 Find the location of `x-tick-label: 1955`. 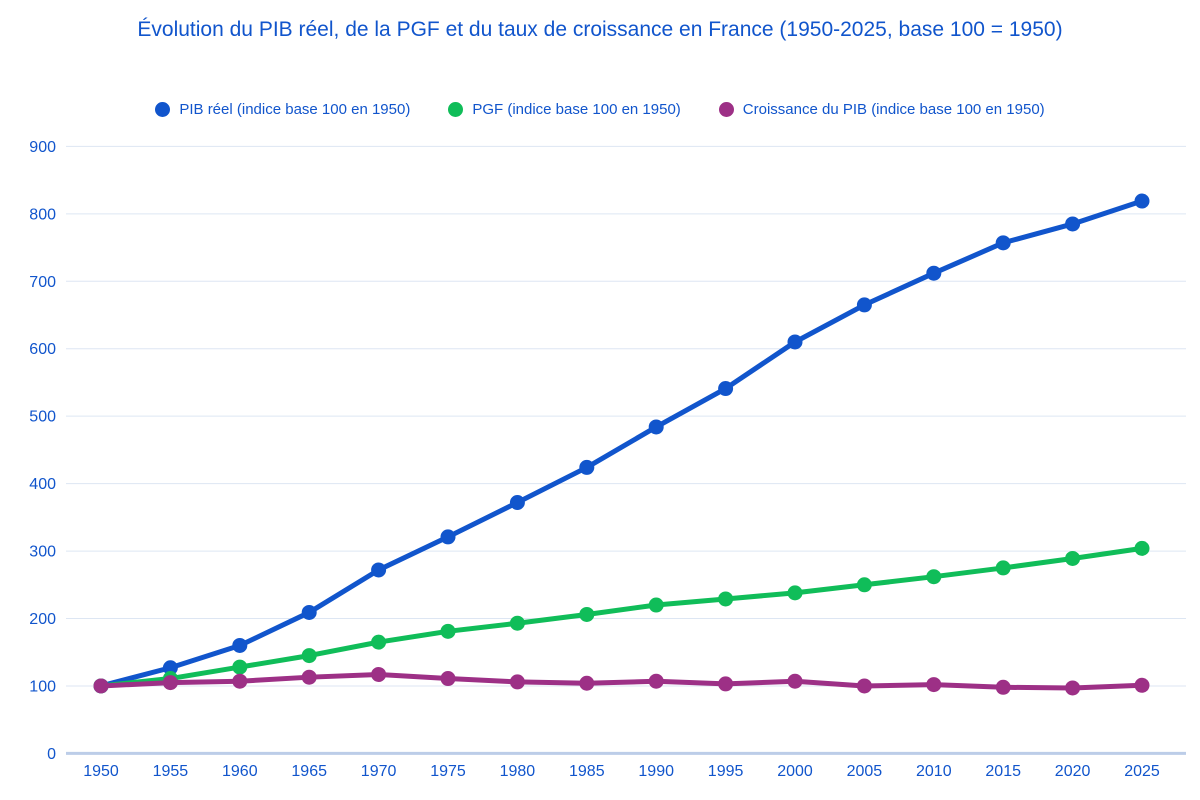

x-tick-label: 1955 is located at coordinates (171, 771).